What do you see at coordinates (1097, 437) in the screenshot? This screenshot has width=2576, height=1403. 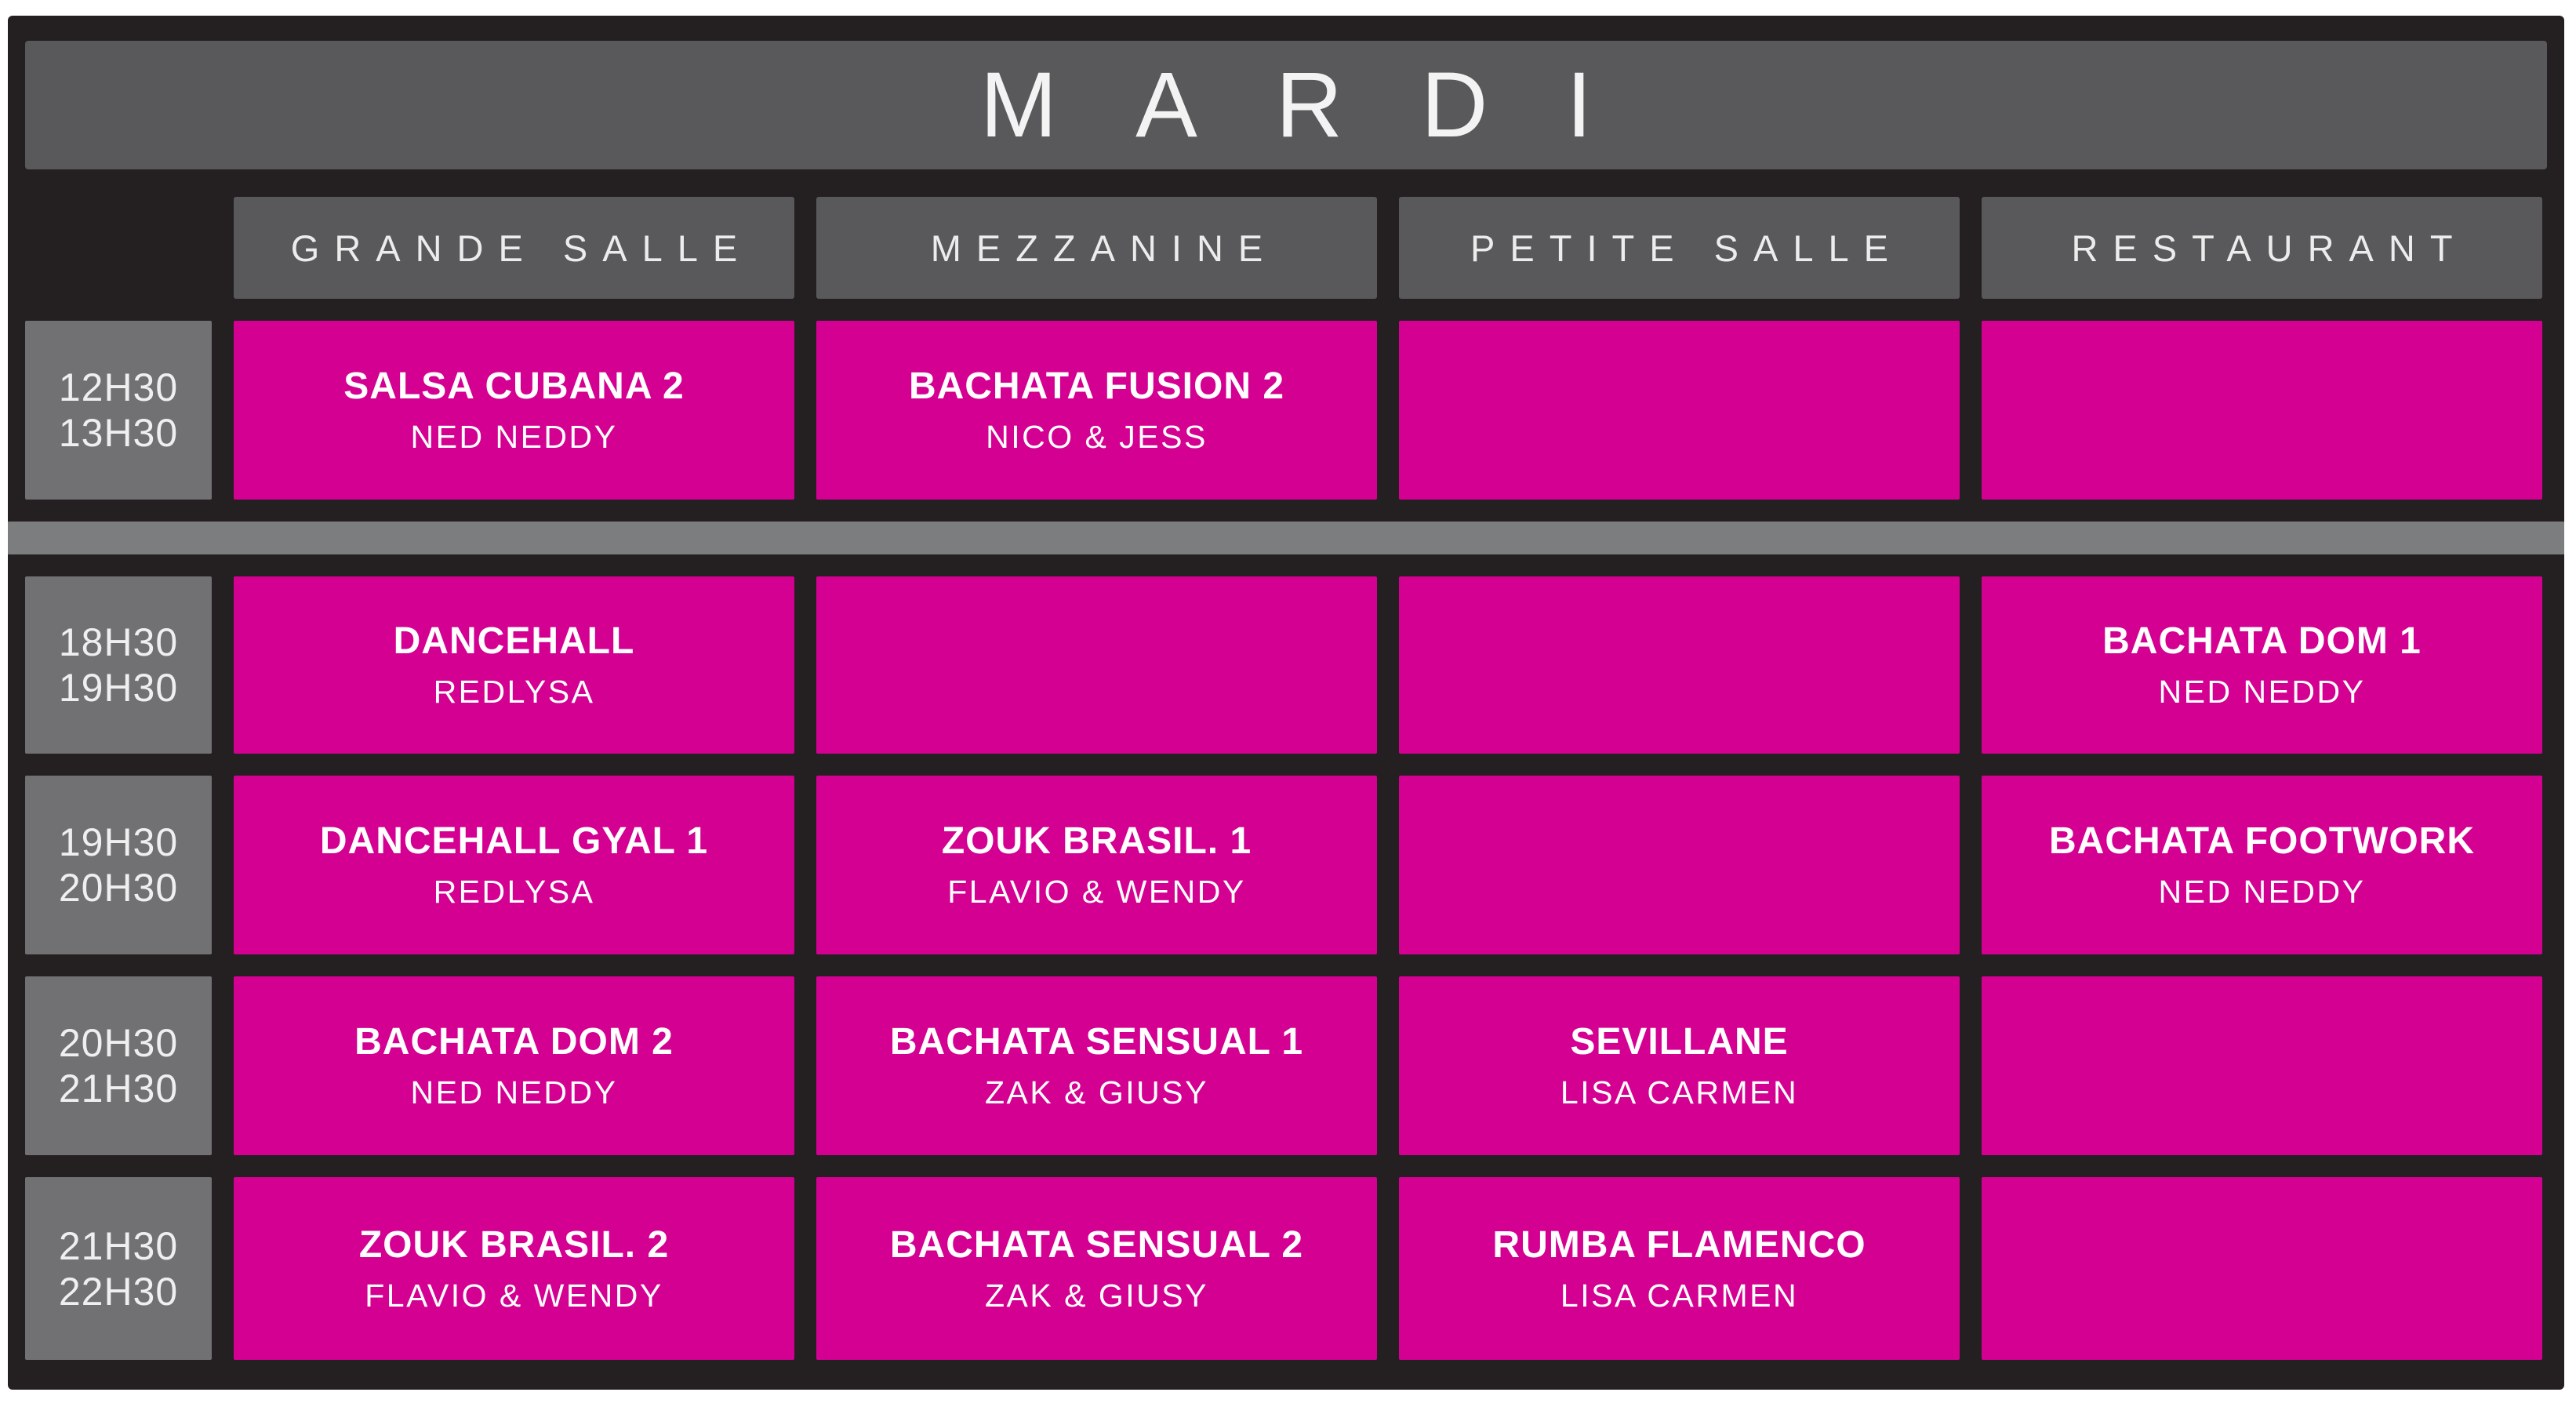 I see `class-instructor: NICO & JESS` at bounding box center [1097, 437].